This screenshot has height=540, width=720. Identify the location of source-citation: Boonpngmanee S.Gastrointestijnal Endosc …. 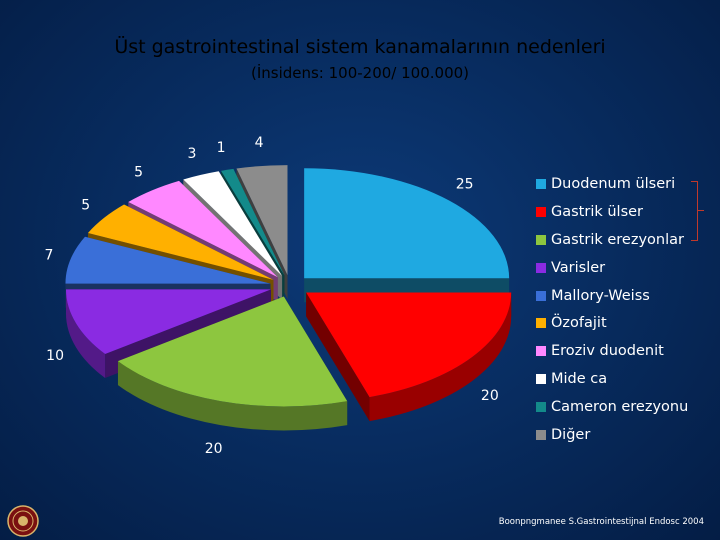
(601, 522).